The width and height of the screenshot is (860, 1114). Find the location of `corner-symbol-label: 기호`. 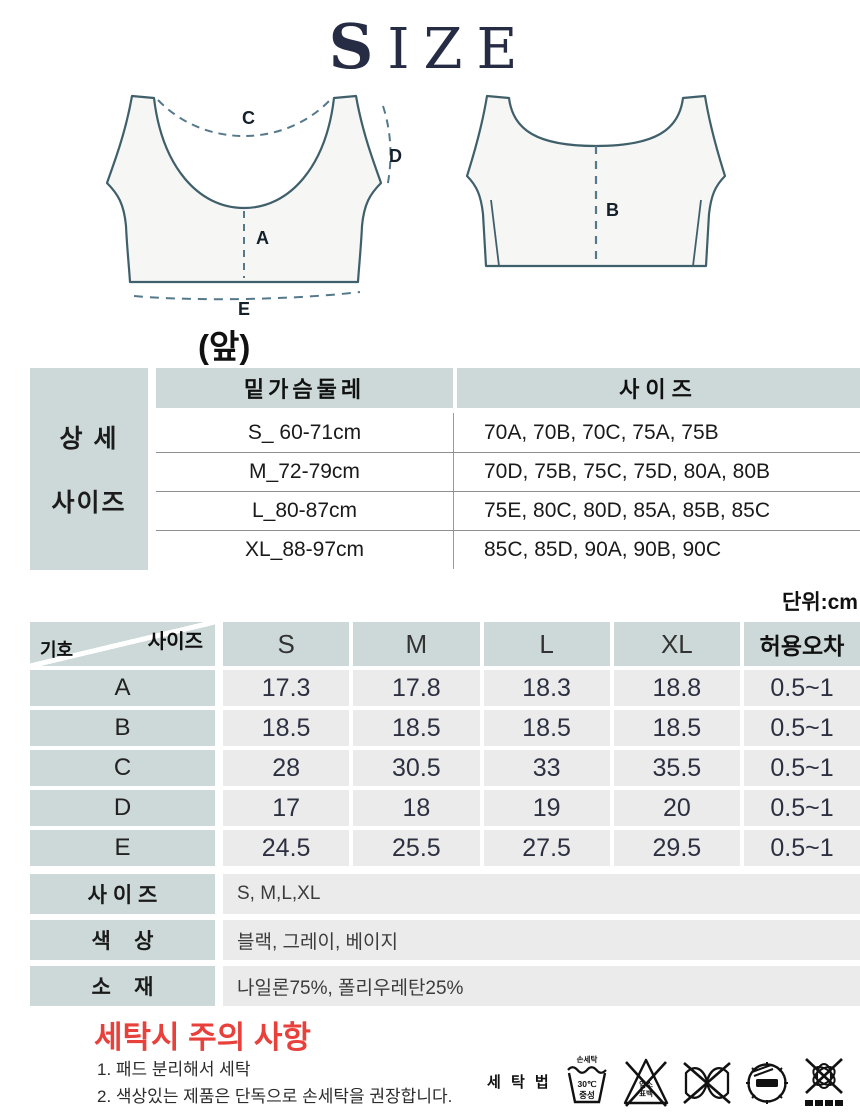

corner-symbol-label: 기호 is located at coordinates (57, 650).